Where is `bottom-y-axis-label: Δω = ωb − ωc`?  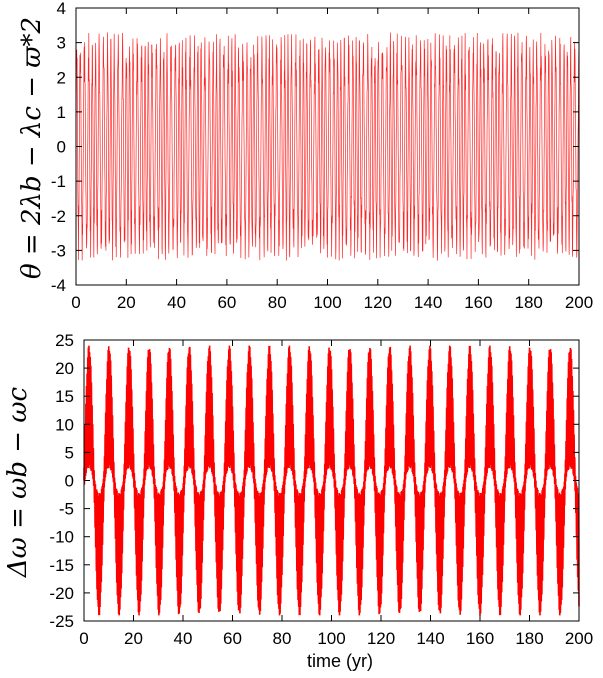 bottom-y-axis-label: Δω = ωb − ωc is located at coordinates (18, 482).